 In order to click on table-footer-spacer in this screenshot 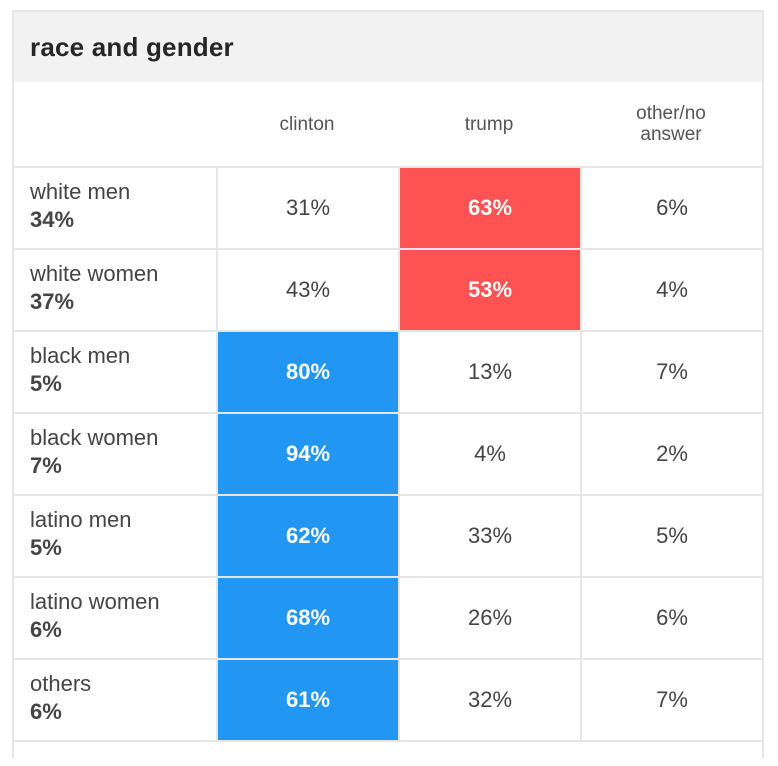, I will do `click(388, 754)`.